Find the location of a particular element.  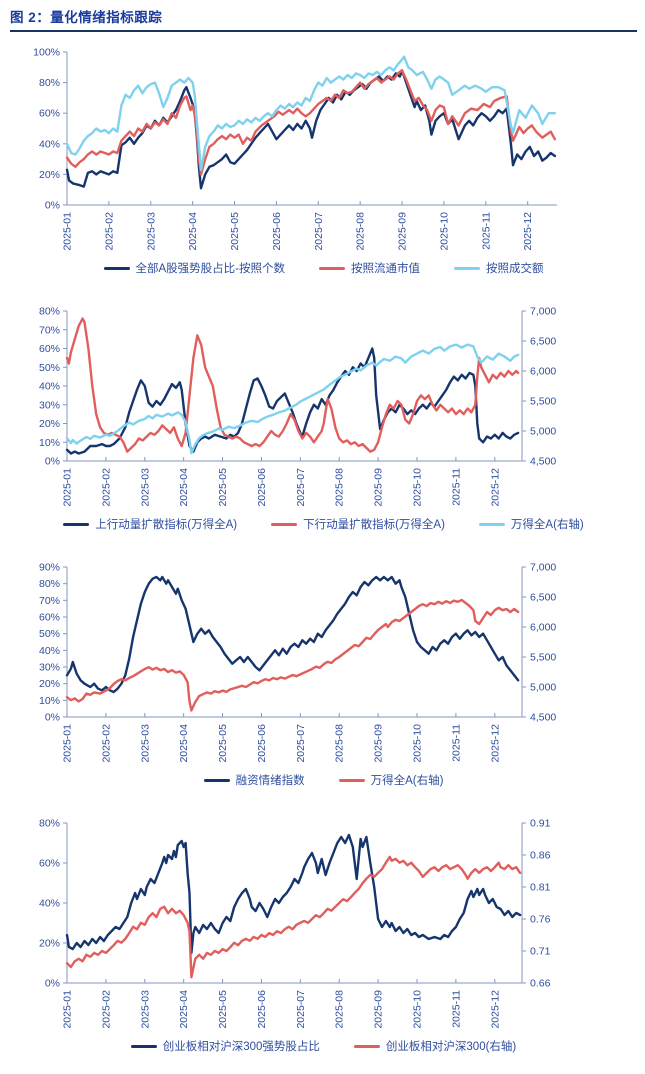

legend-label: 融资情绪指数 is located at coordinates (270, 781).